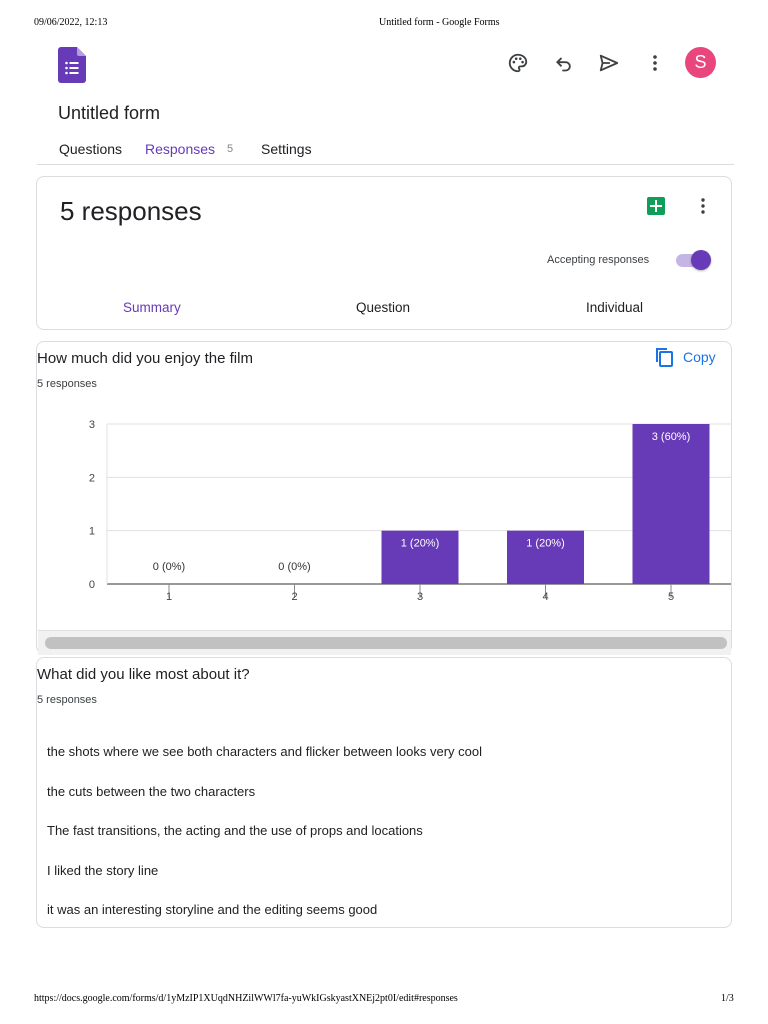 The height and width of the screenshot is (1024, 768). What do you see at coordinates (152, 307) in the screenshot?
I see `tab-summary: Summary` at bounding box center [152, 307].